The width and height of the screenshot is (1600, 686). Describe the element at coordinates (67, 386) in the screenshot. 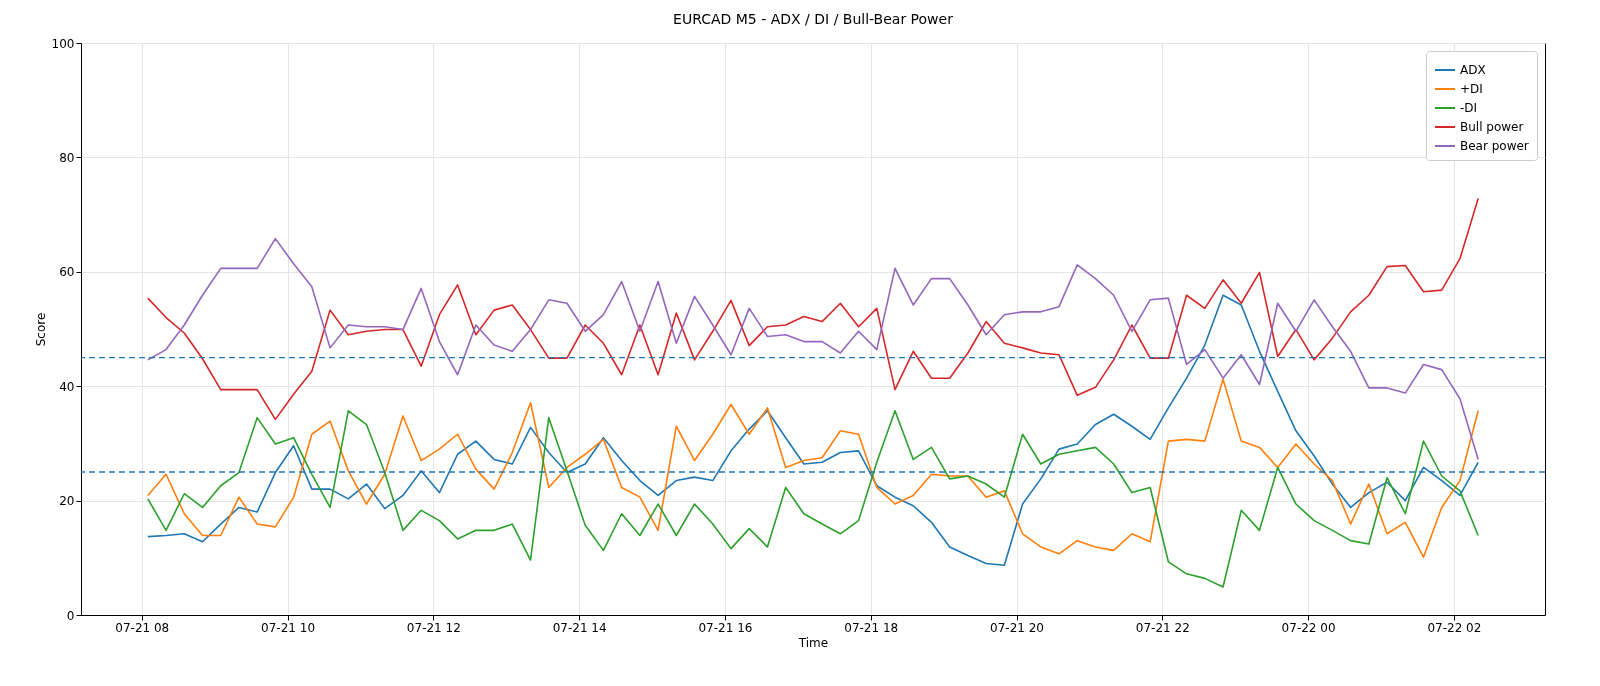

I see `y-tick-label: 40` at that location.